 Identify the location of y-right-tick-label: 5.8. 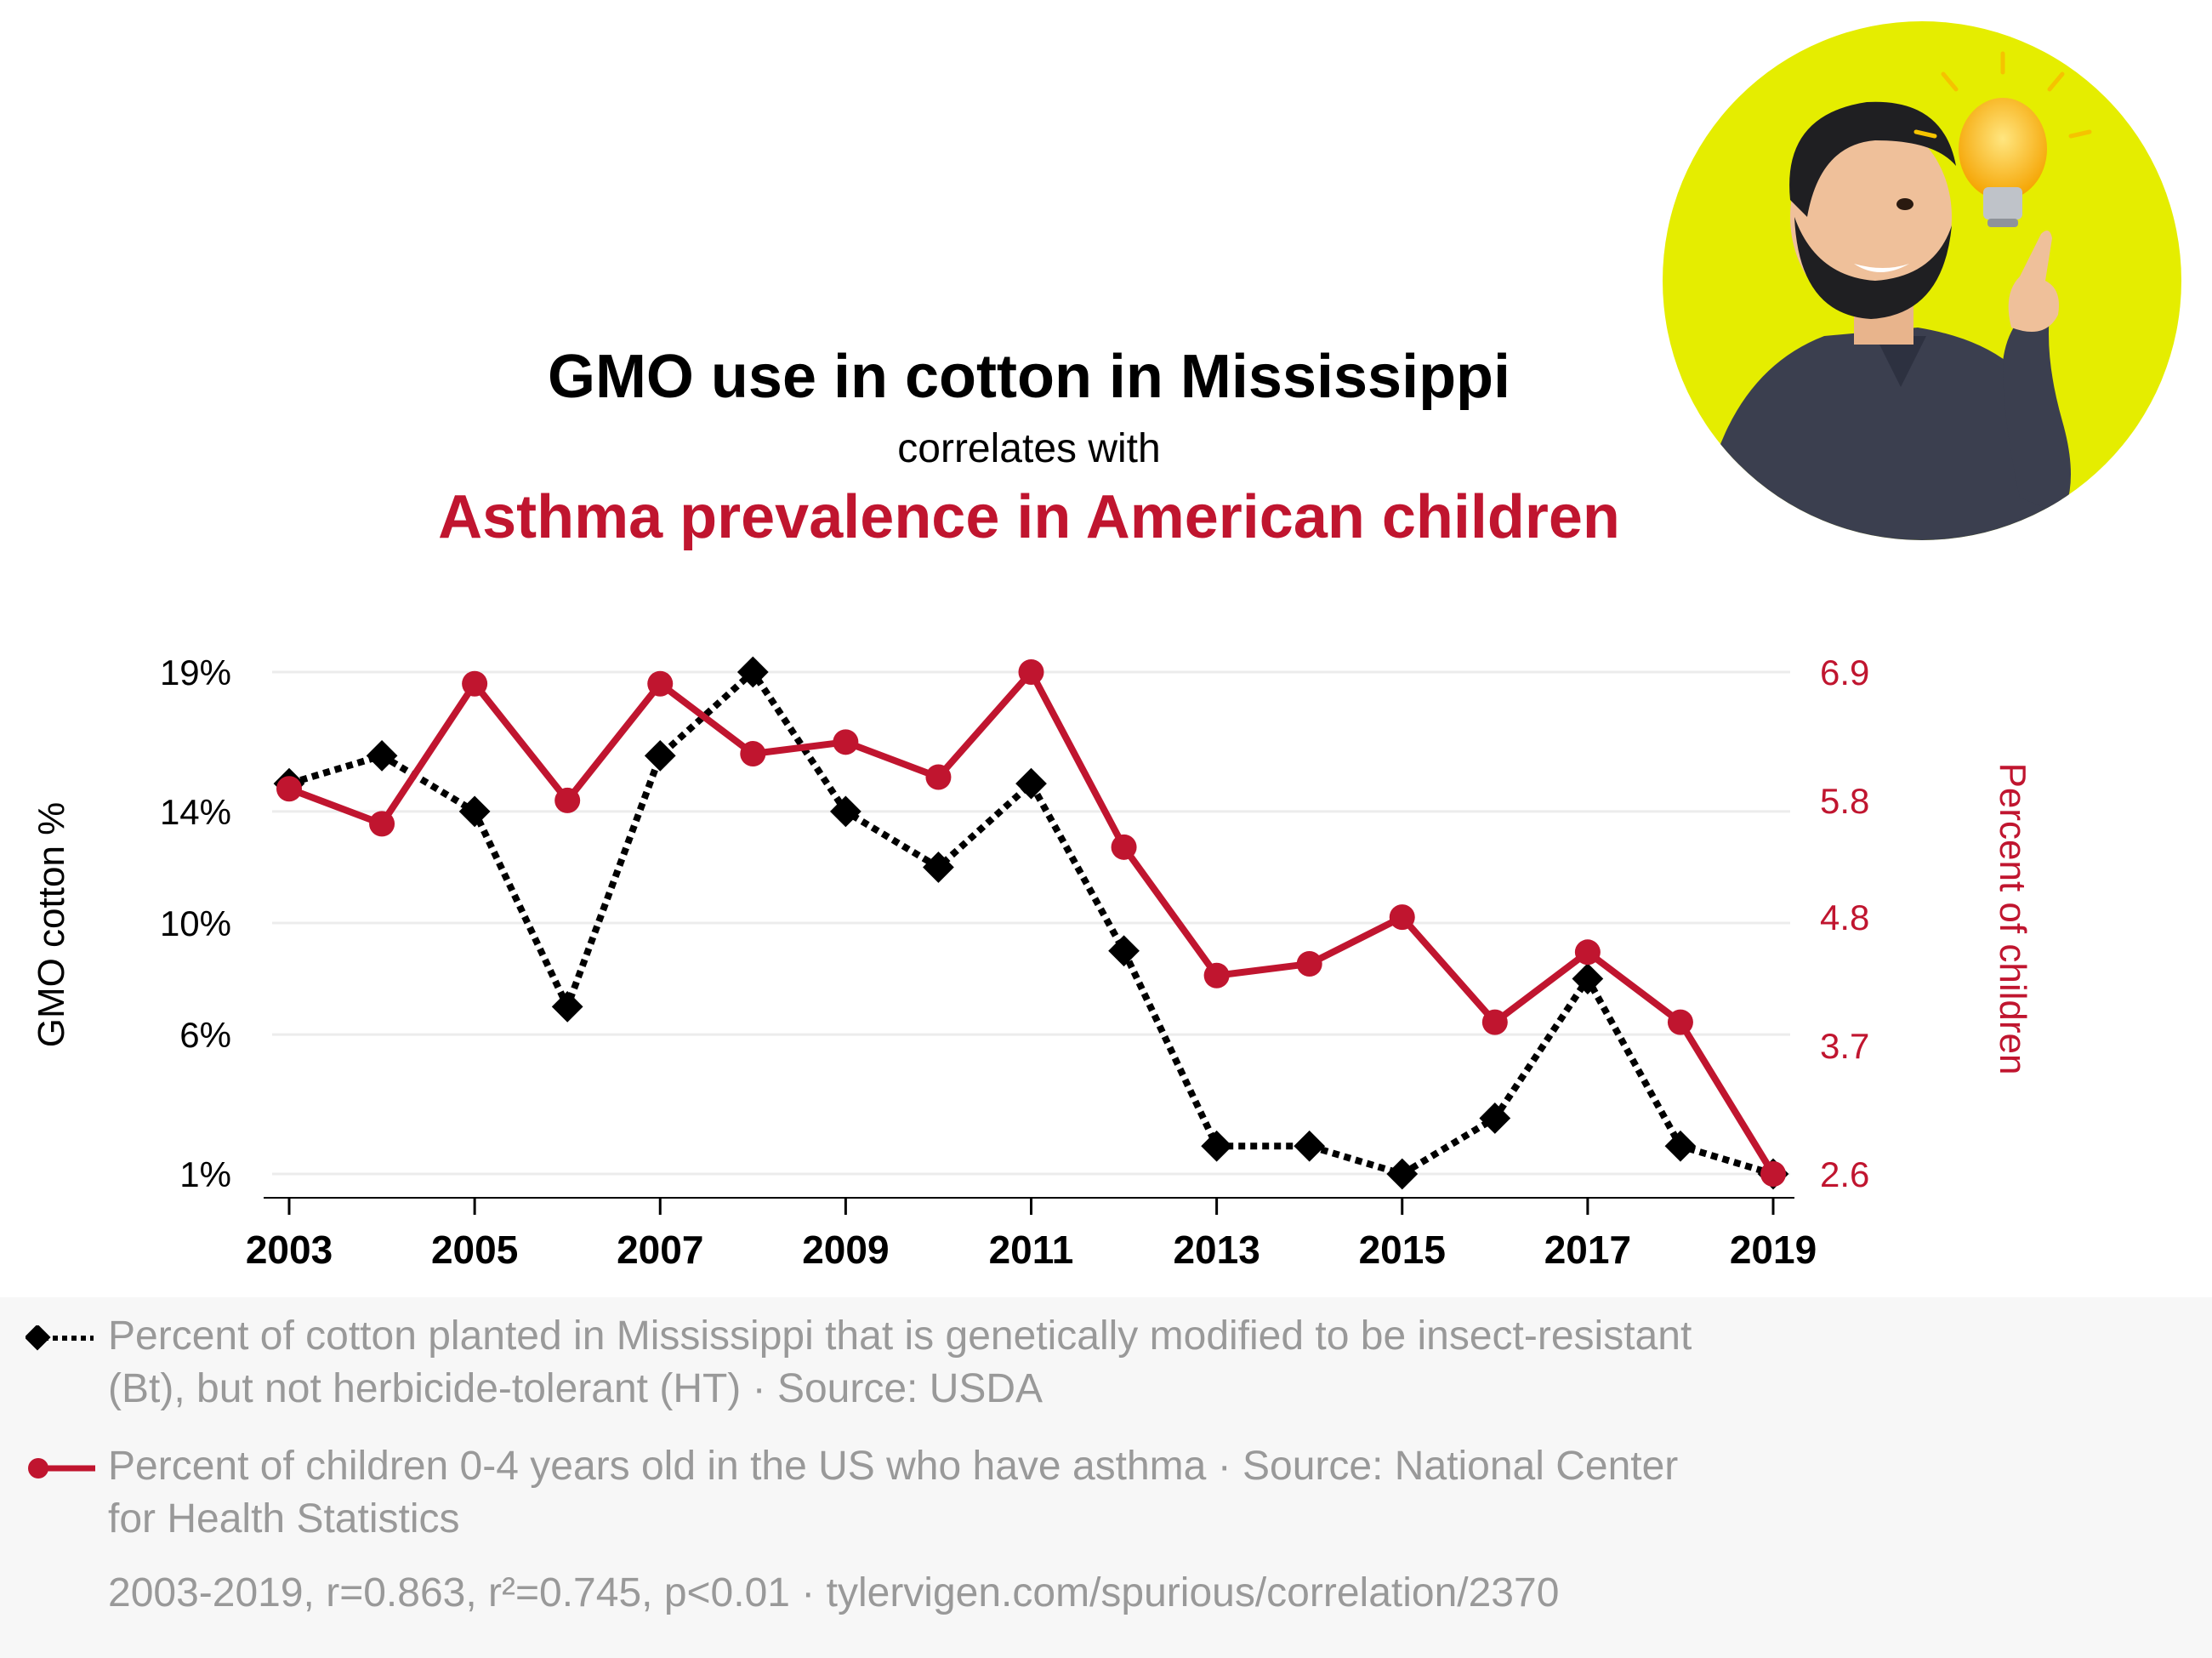
(1844, 801).